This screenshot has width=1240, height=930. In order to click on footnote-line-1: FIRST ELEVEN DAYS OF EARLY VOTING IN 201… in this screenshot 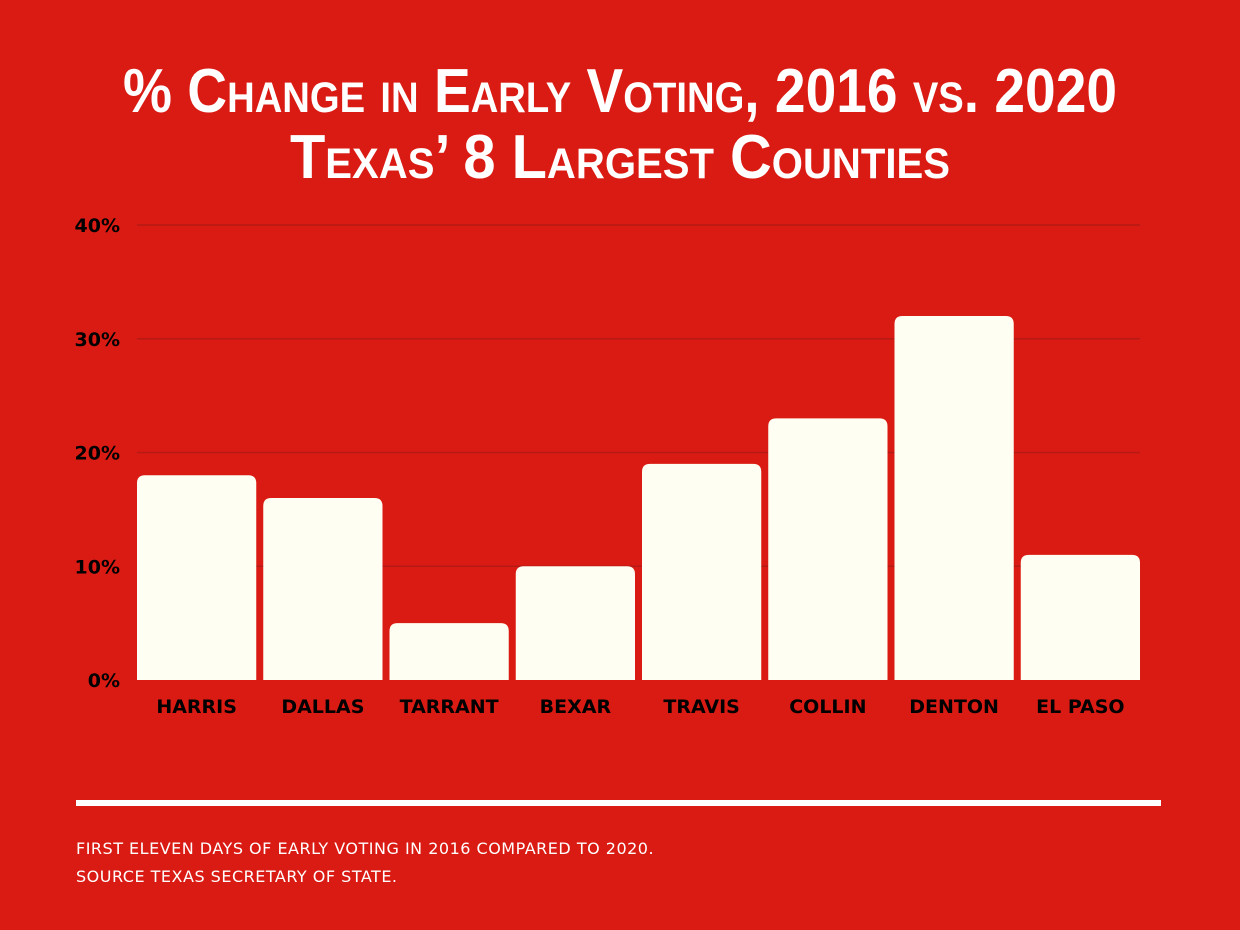, I will do `click(365, 848)`.